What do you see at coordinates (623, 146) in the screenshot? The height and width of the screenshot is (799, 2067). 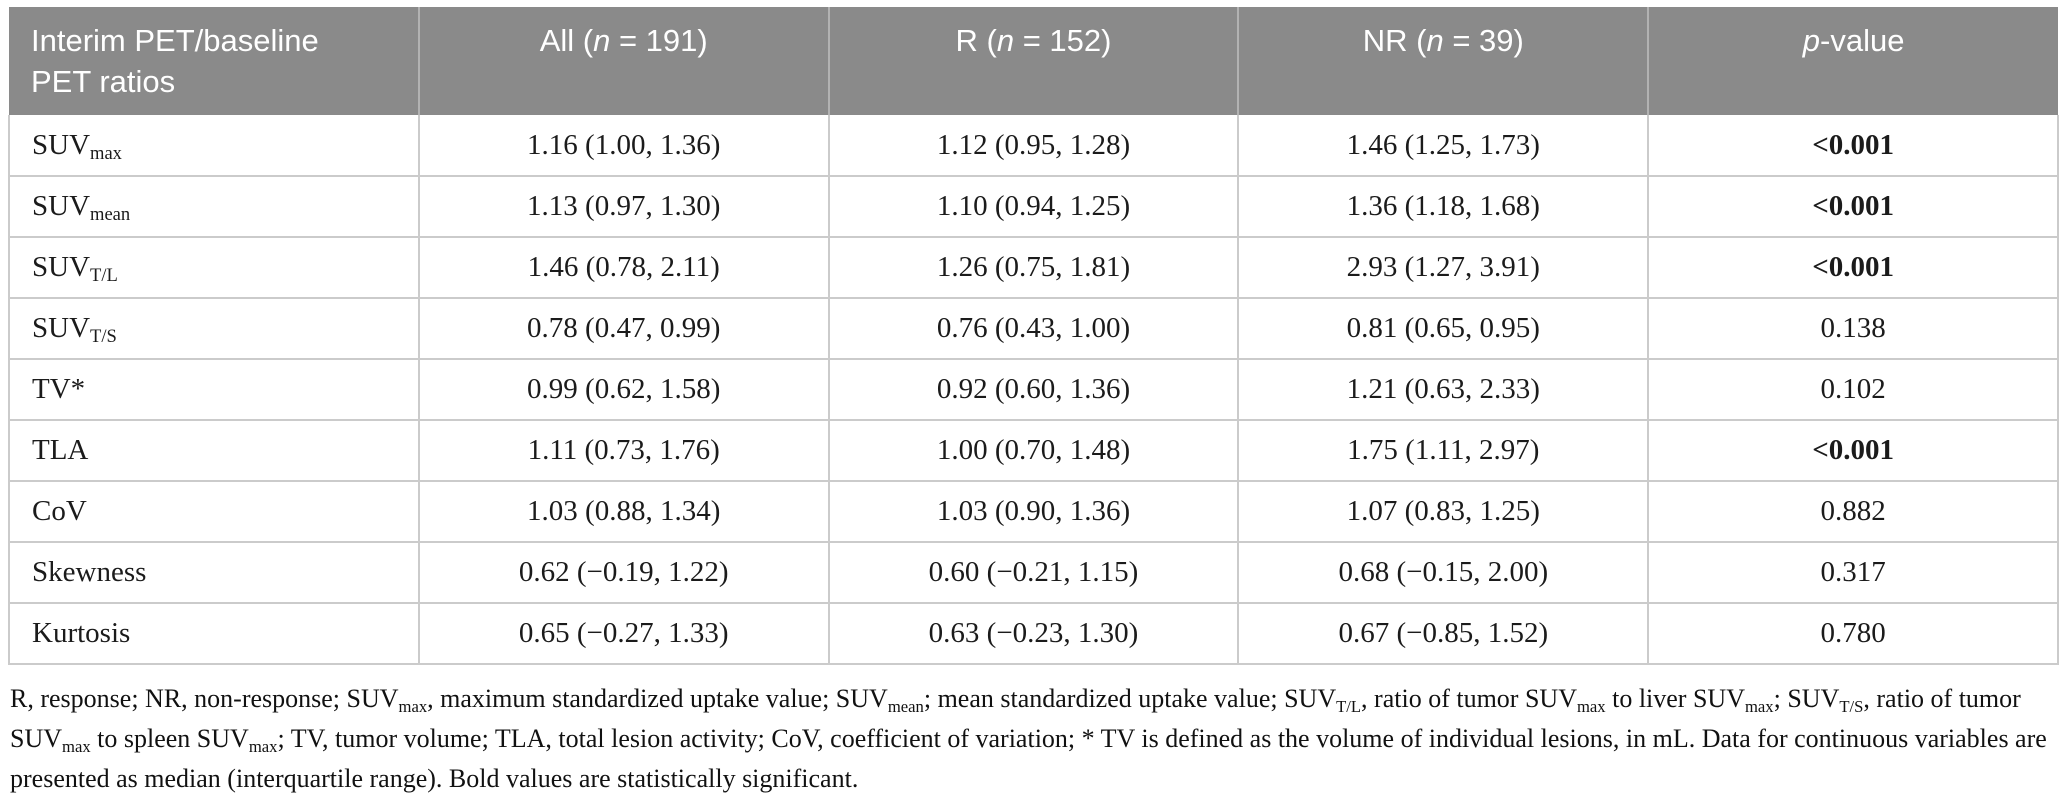 I see `value-cell-all: 1.16 (1.00, 1.36)` at bounding box center [623, 146].